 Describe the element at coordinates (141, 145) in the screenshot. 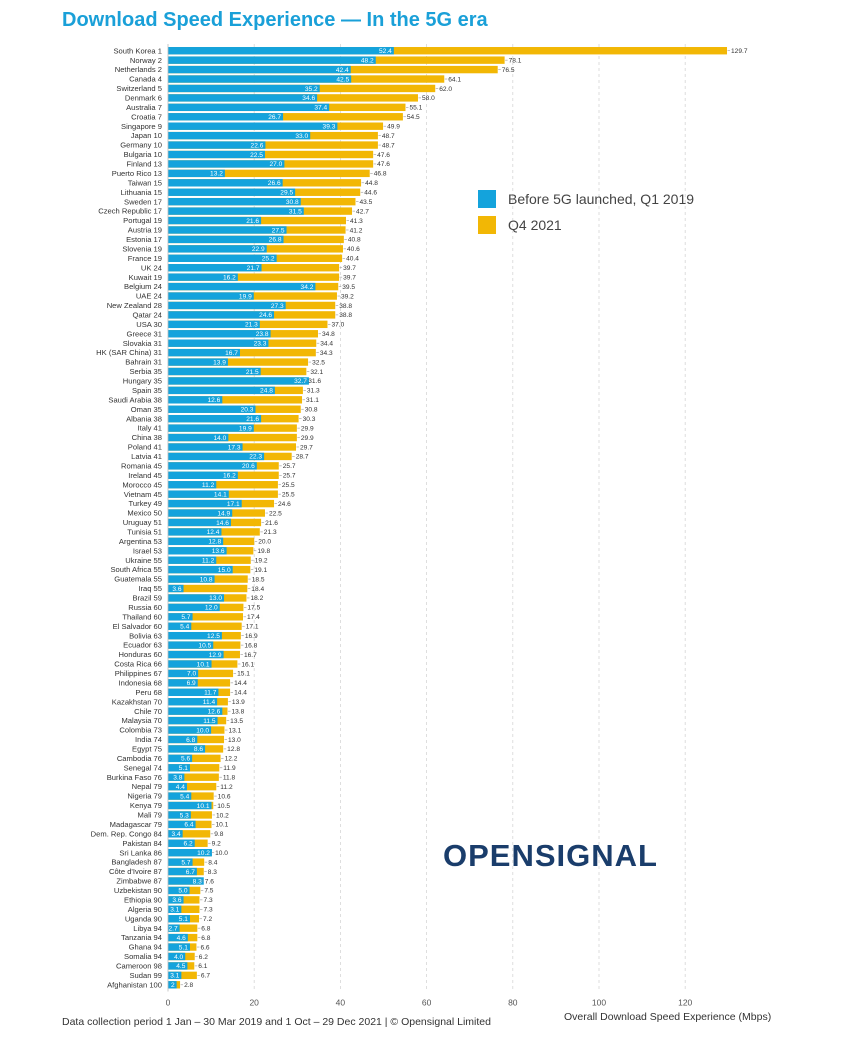

I see `category-label: Germany 10` at that location.